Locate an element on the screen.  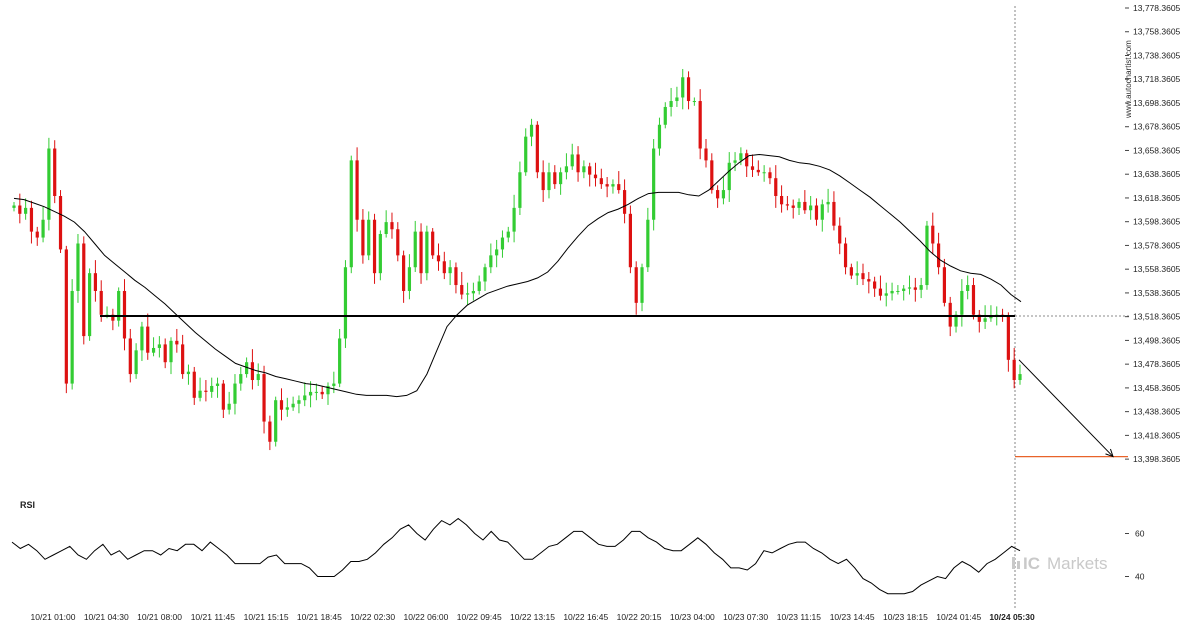
x-tick-label: 10/21 11:45 is located at coordinates (213, 617).